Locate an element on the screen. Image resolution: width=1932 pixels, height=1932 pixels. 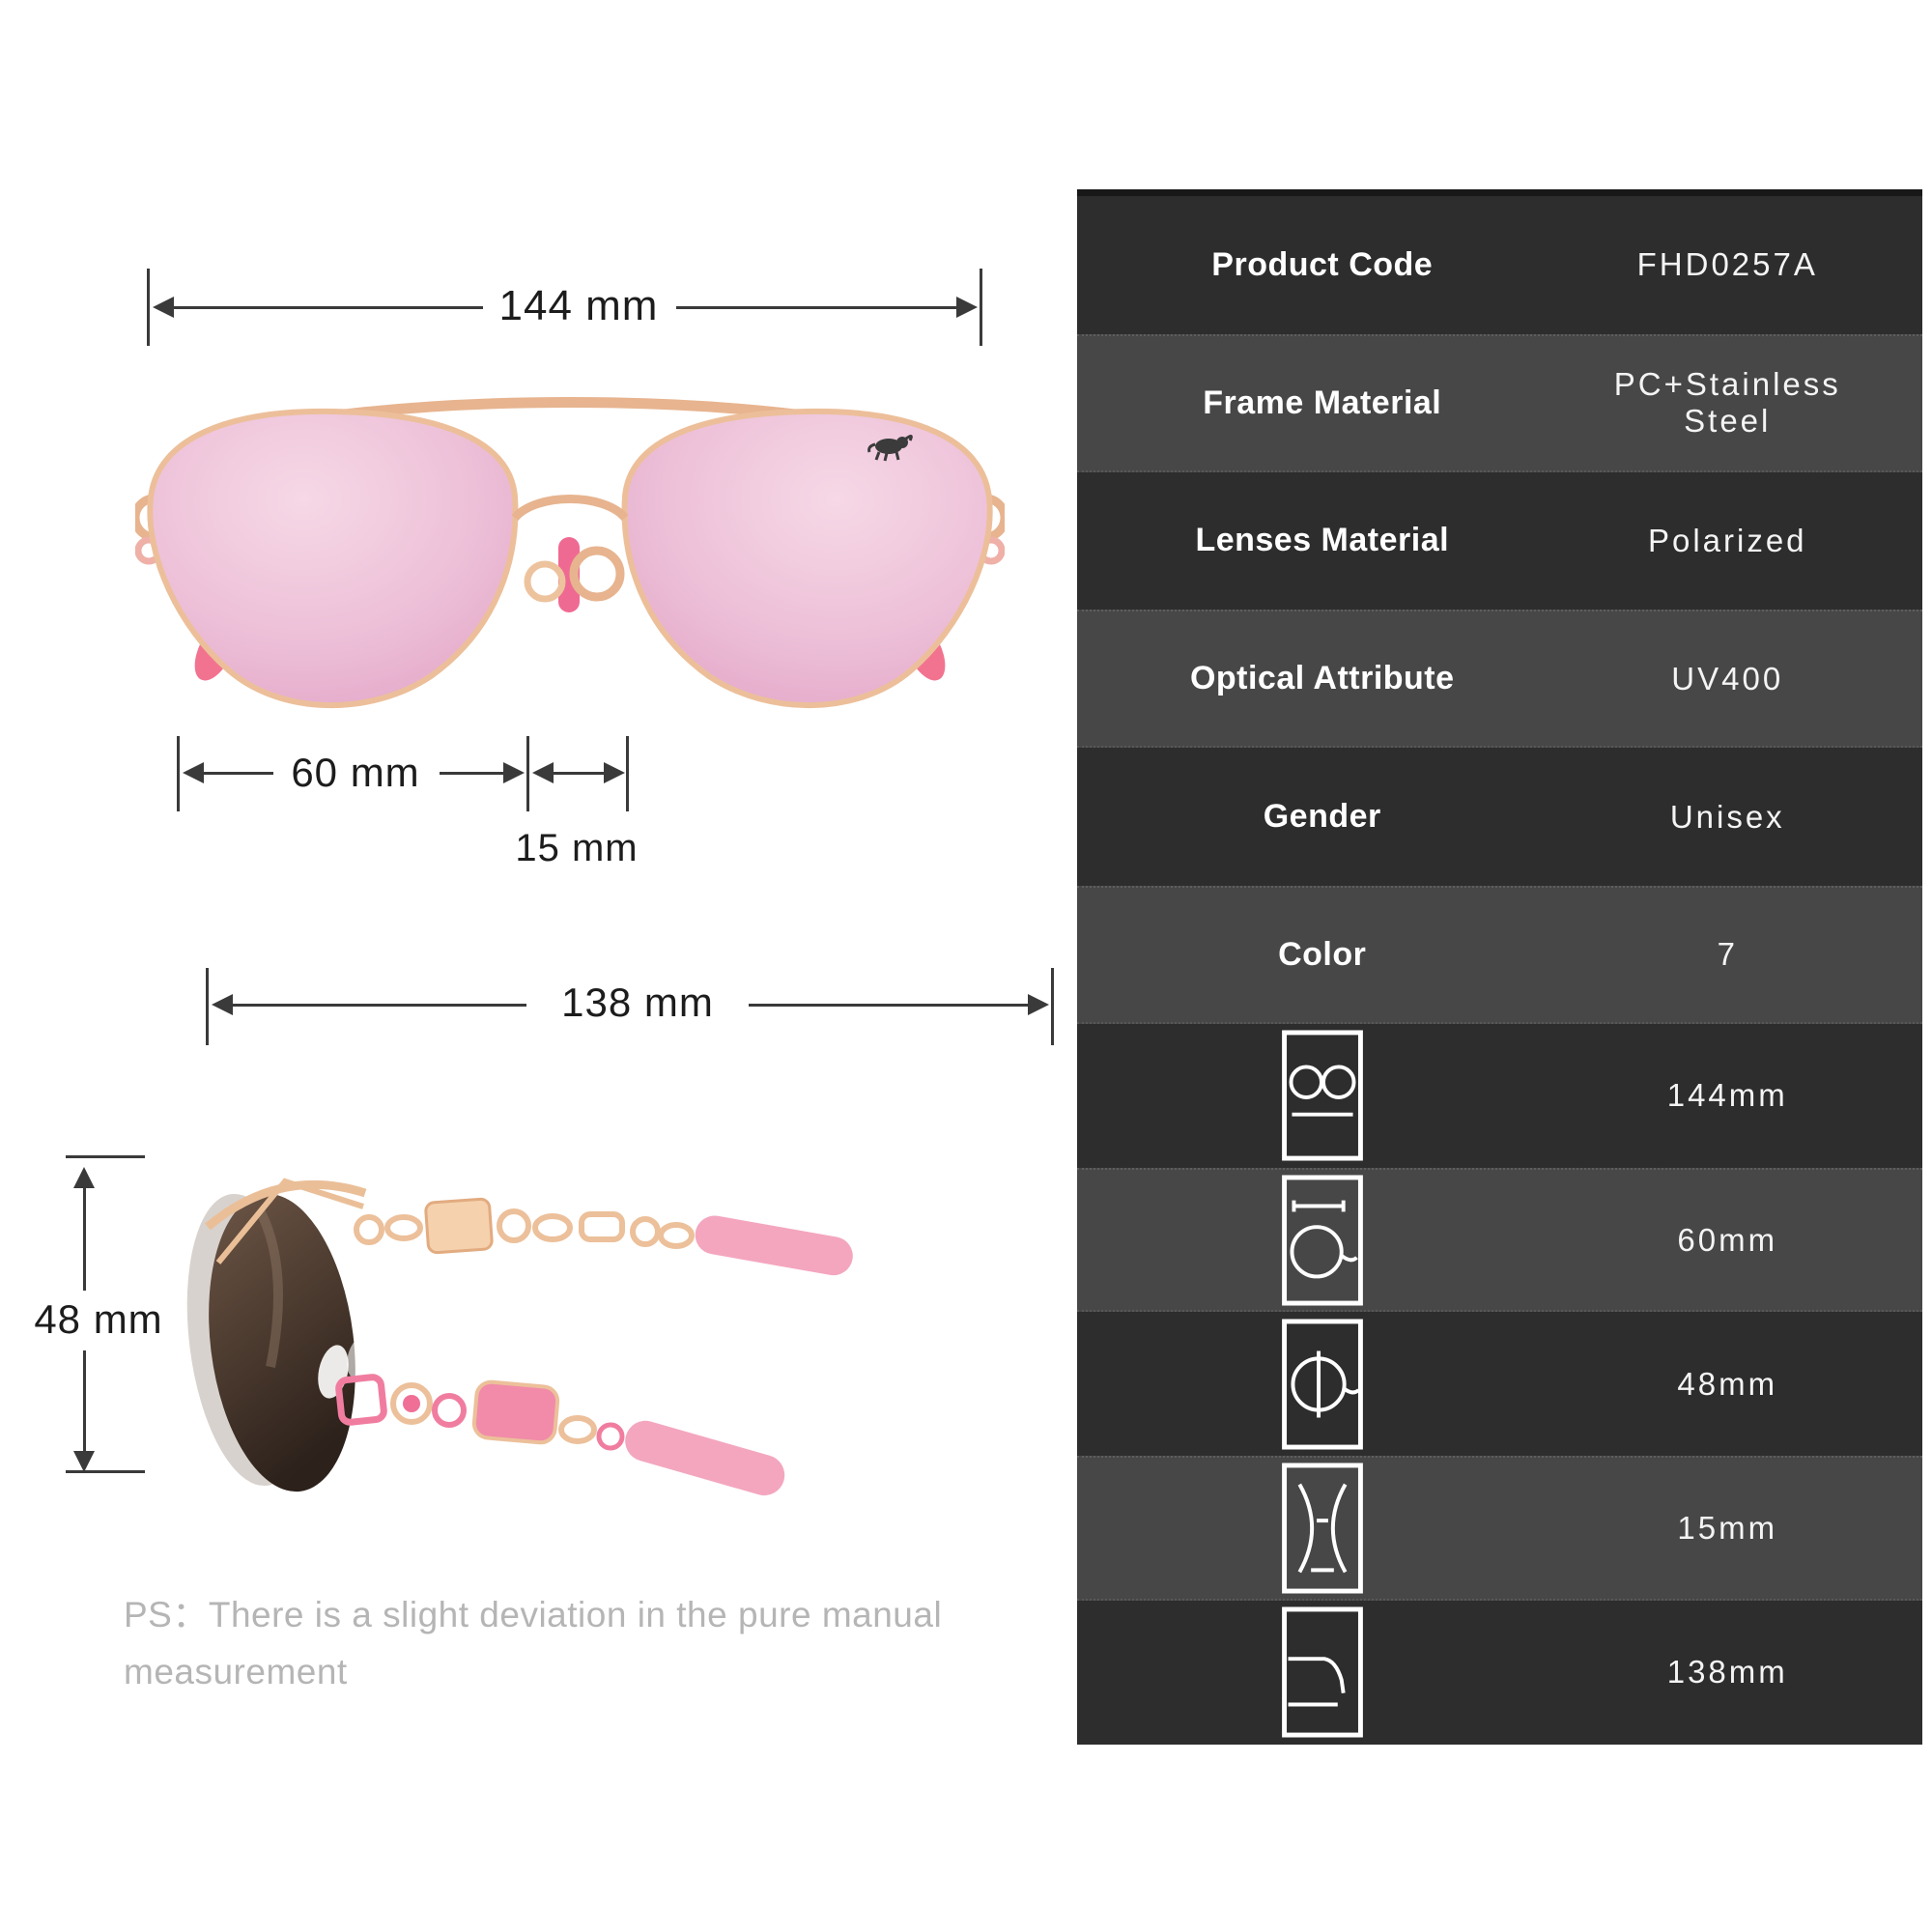
spec-label: Frame Material is located at coordinates (1322, 402).